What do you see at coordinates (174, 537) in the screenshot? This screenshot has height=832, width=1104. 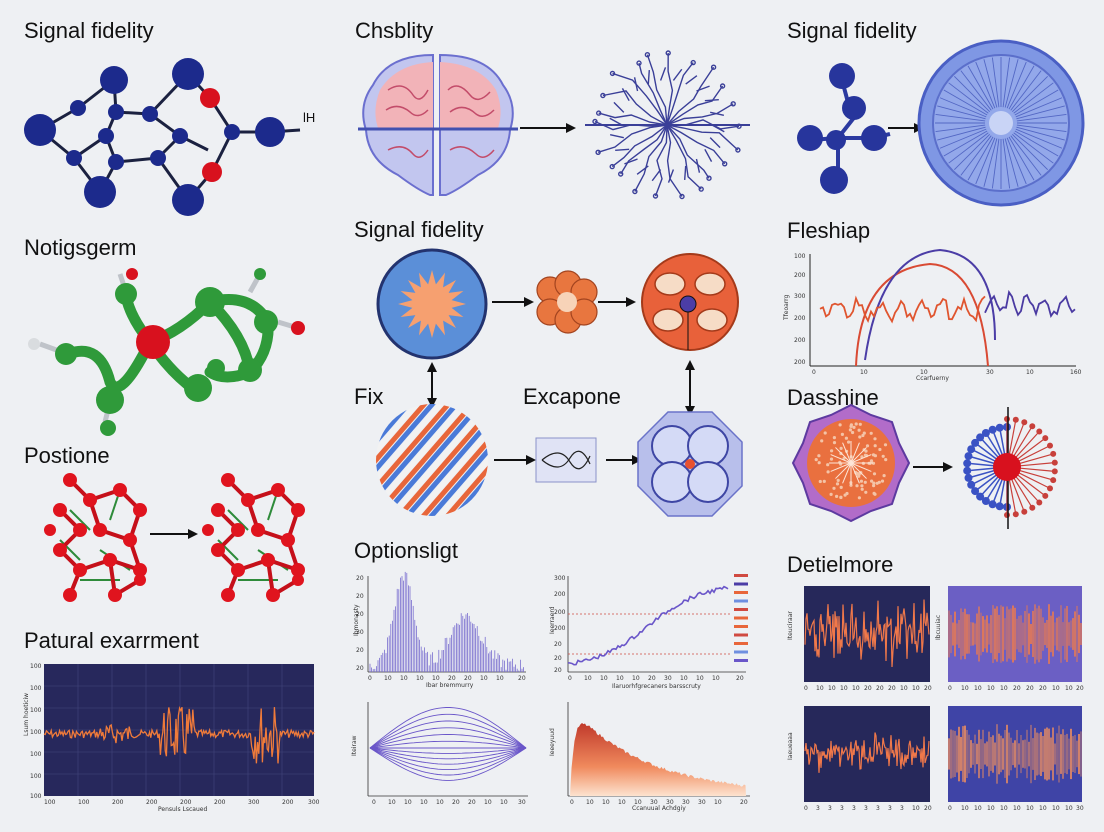 I see `lattice-molecule-pair` at bounding box center [174, 537].